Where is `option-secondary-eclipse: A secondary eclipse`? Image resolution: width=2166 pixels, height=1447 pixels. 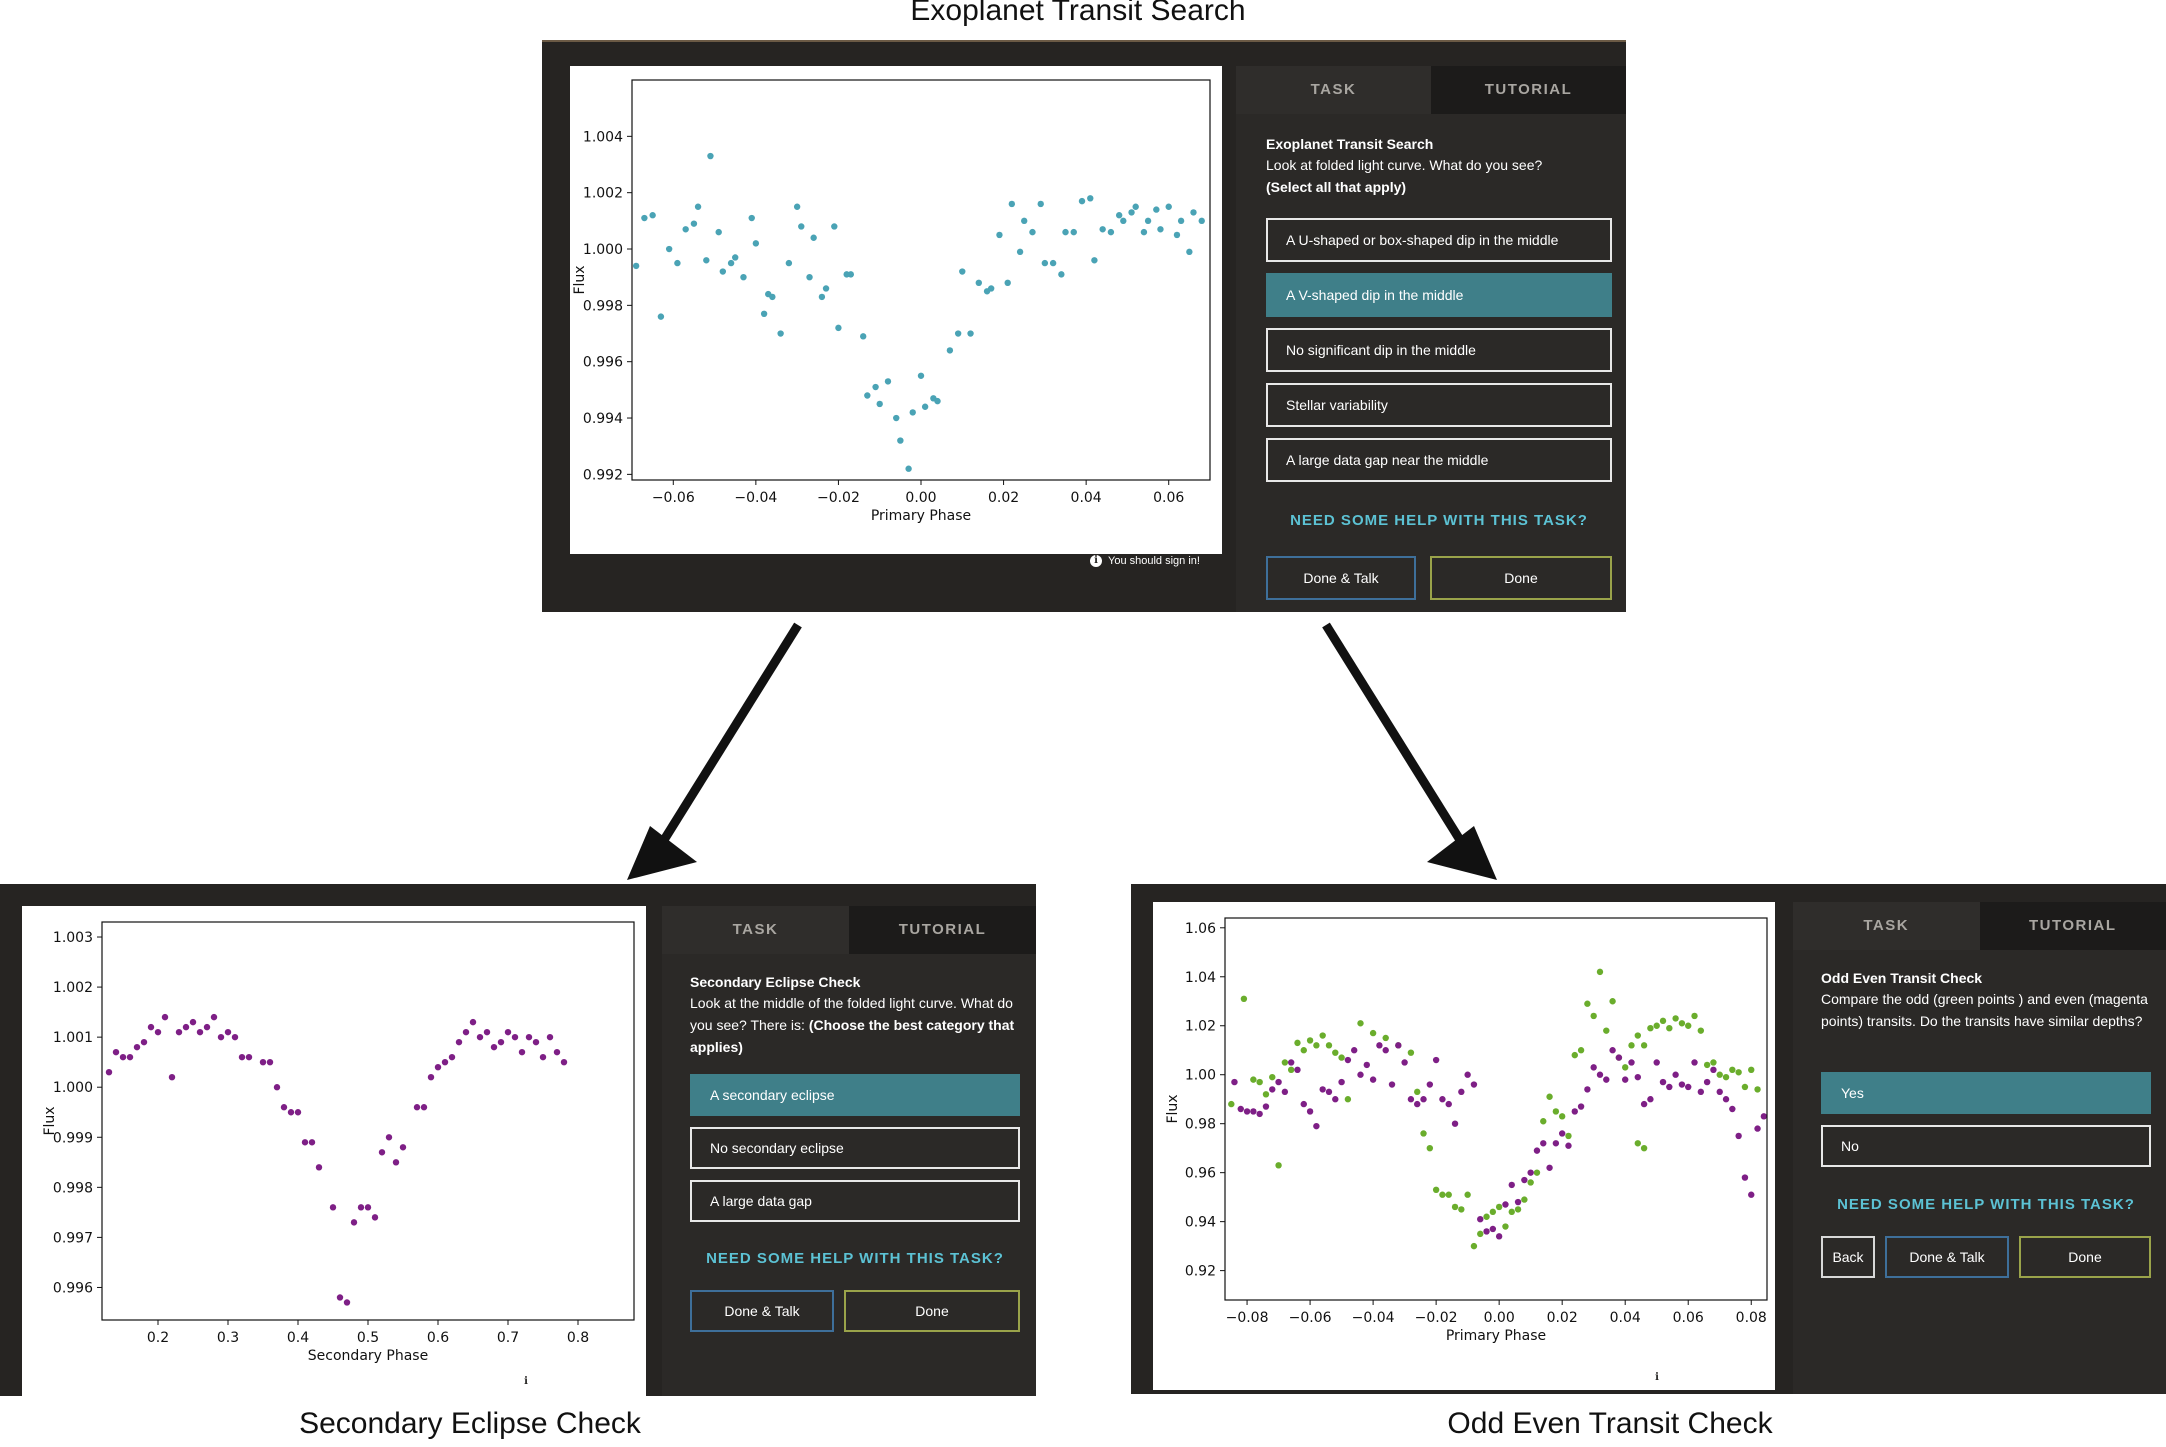
option-secondary-eclipse: A secondary eclipse is located at coordinates (855, 1095).